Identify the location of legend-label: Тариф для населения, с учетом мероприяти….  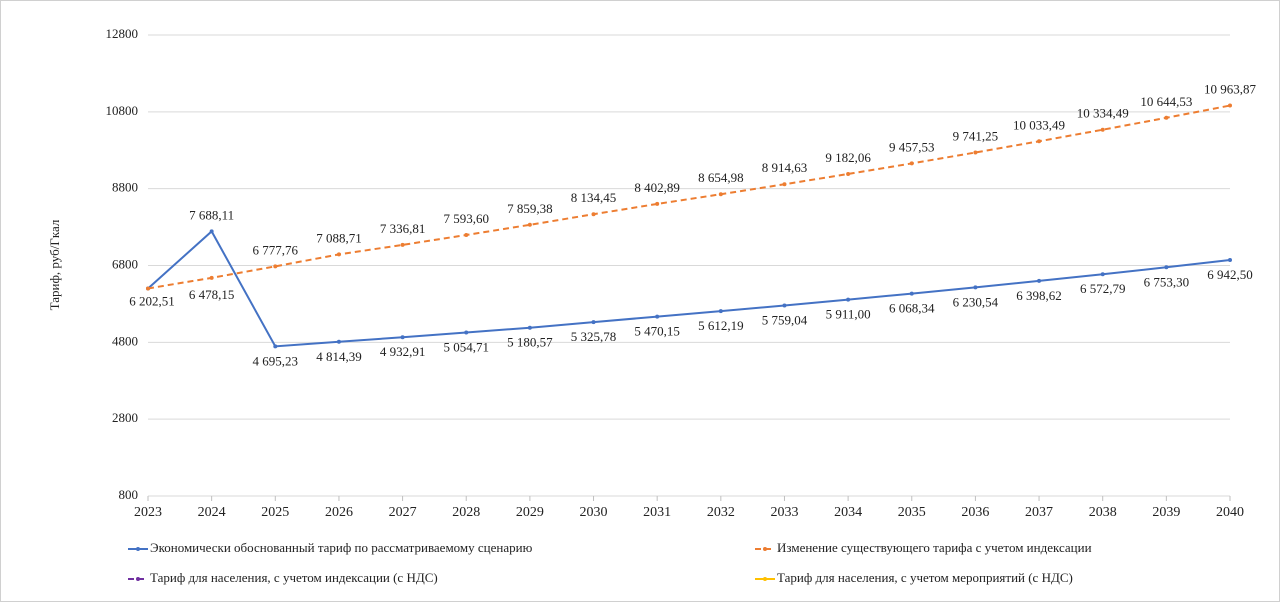
(925, 577).